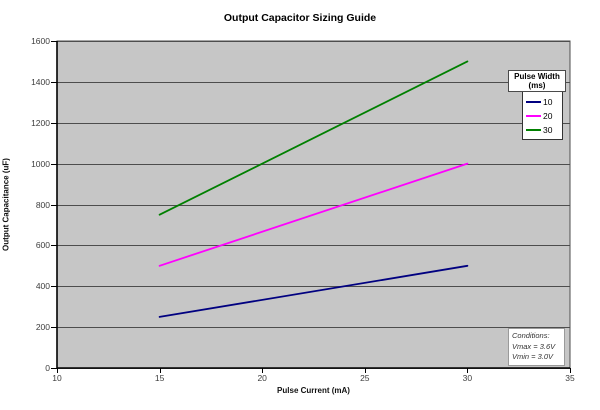 This screenshot has width=600, height=410. I want to click on y-axis-title: Output Capacitance (uF), so click(6, 204).